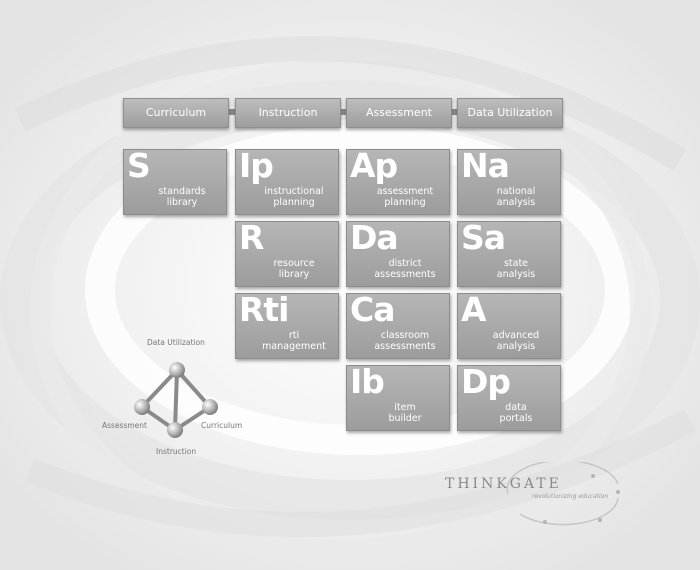 Image resolution: width=700 pixels, height=570 pixels. Describe the element at coordinates (483, 237) in the screenshot. I see `tile-abbreviation: Sa` at that location.